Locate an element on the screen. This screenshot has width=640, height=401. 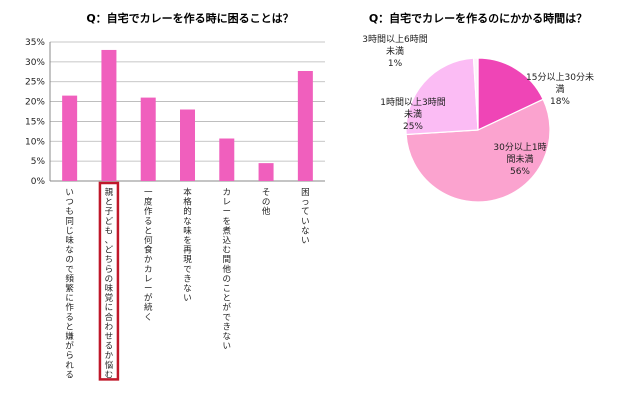
slice-label: 3時間以上6時間未満 is located at coordinates (394, 45).